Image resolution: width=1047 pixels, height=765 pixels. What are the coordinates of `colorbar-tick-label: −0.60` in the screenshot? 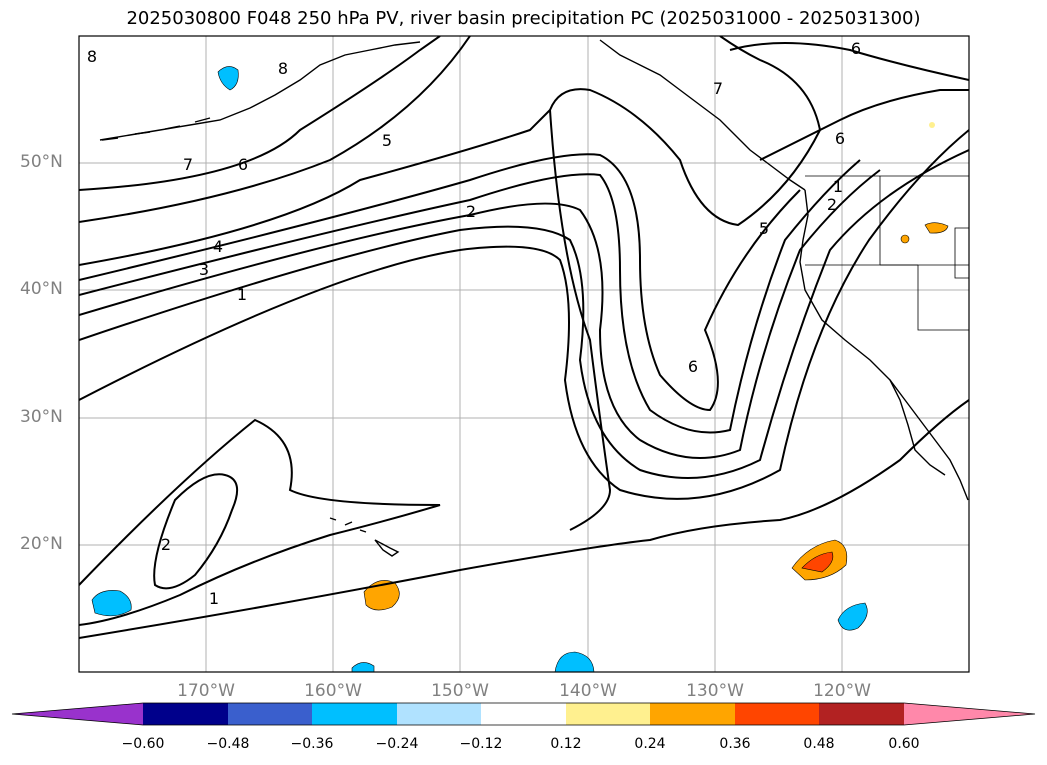 It's located at (143, 744).